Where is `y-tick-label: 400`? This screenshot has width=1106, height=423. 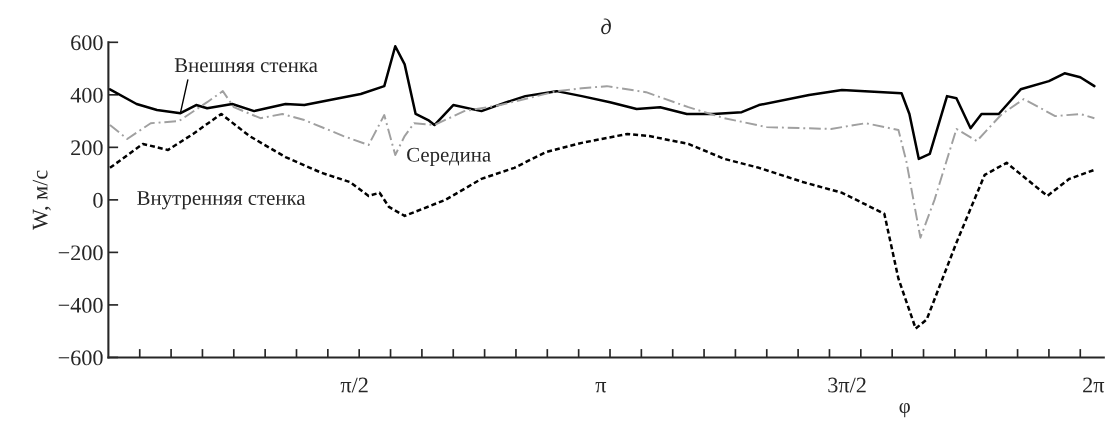
y-tick-label: 400 is located at coordinates (86, 95).